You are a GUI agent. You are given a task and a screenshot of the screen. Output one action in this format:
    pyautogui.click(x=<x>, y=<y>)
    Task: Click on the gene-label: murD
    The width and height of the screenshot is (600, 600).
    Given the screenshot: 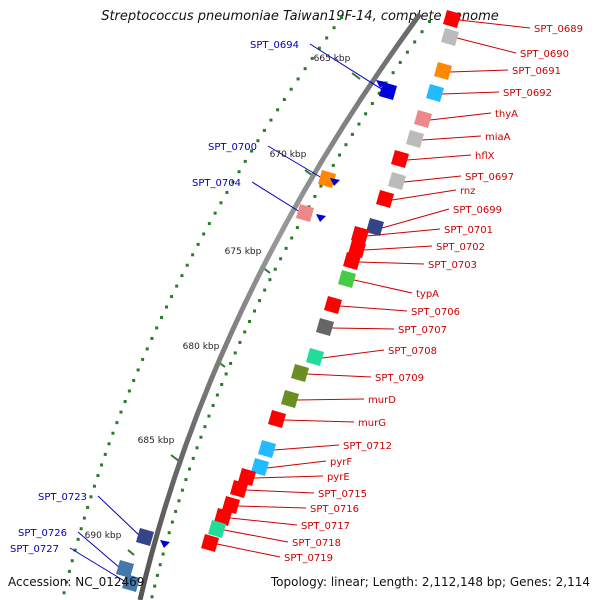 What is the action you would take?
    pyautogui.click(x=382, y=400)
    